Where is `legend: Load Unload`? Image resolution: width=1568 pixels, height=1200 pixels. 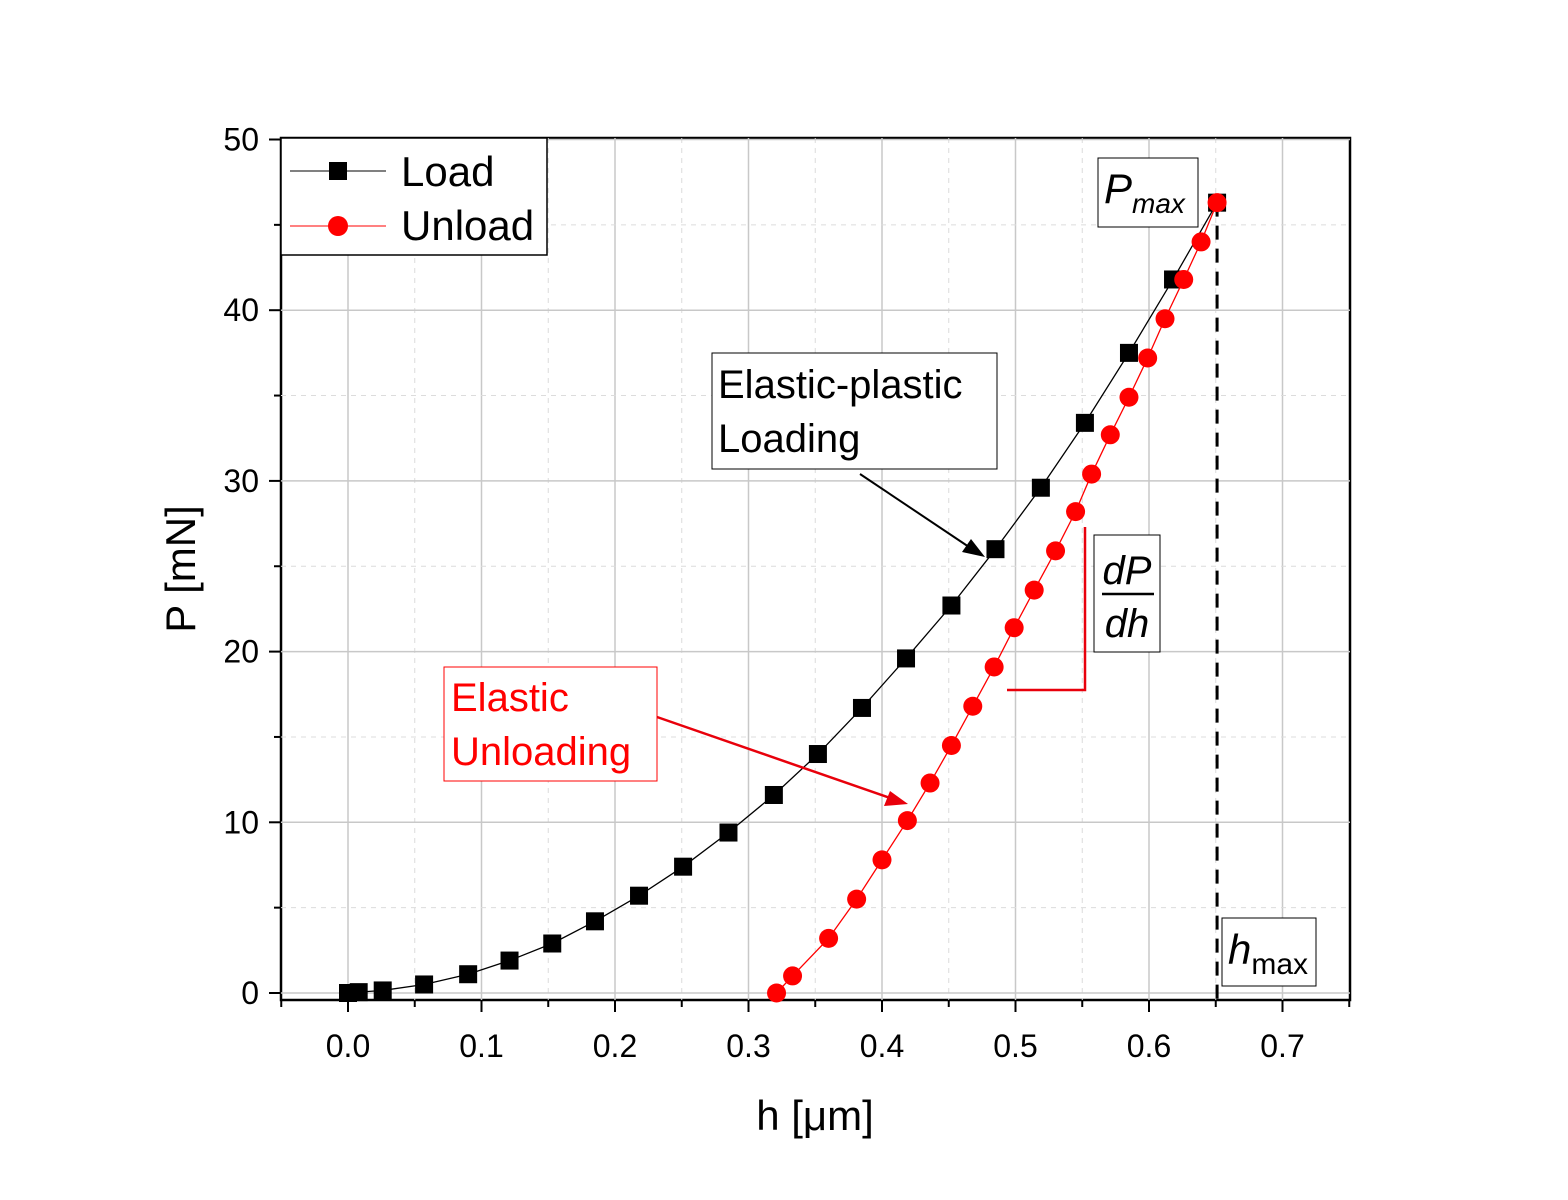
legend: Load Unload is located at coordinates (414, 196).